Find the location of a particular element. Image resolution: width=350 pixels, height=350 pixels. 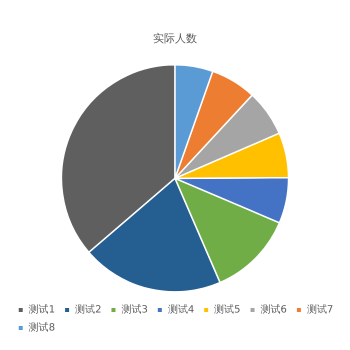

legend-label: 测试8 is located at coordinates (42, 328).